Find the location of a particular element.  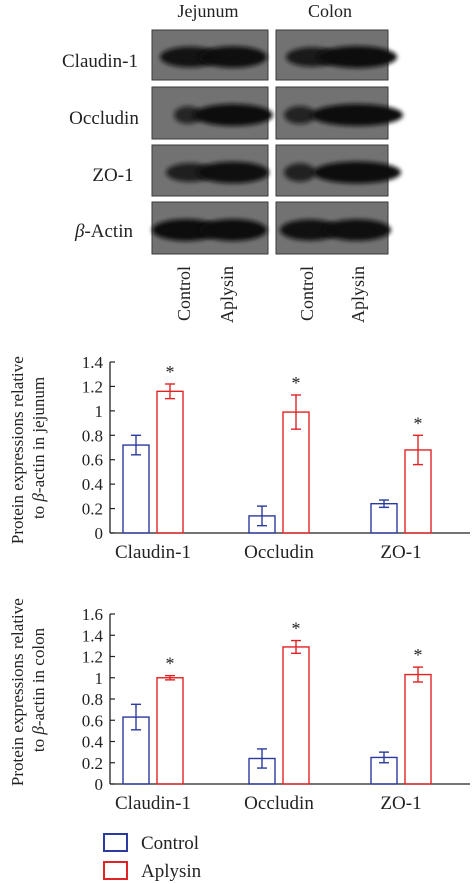

legend-swatch-control is located at coordinates (115, 842).